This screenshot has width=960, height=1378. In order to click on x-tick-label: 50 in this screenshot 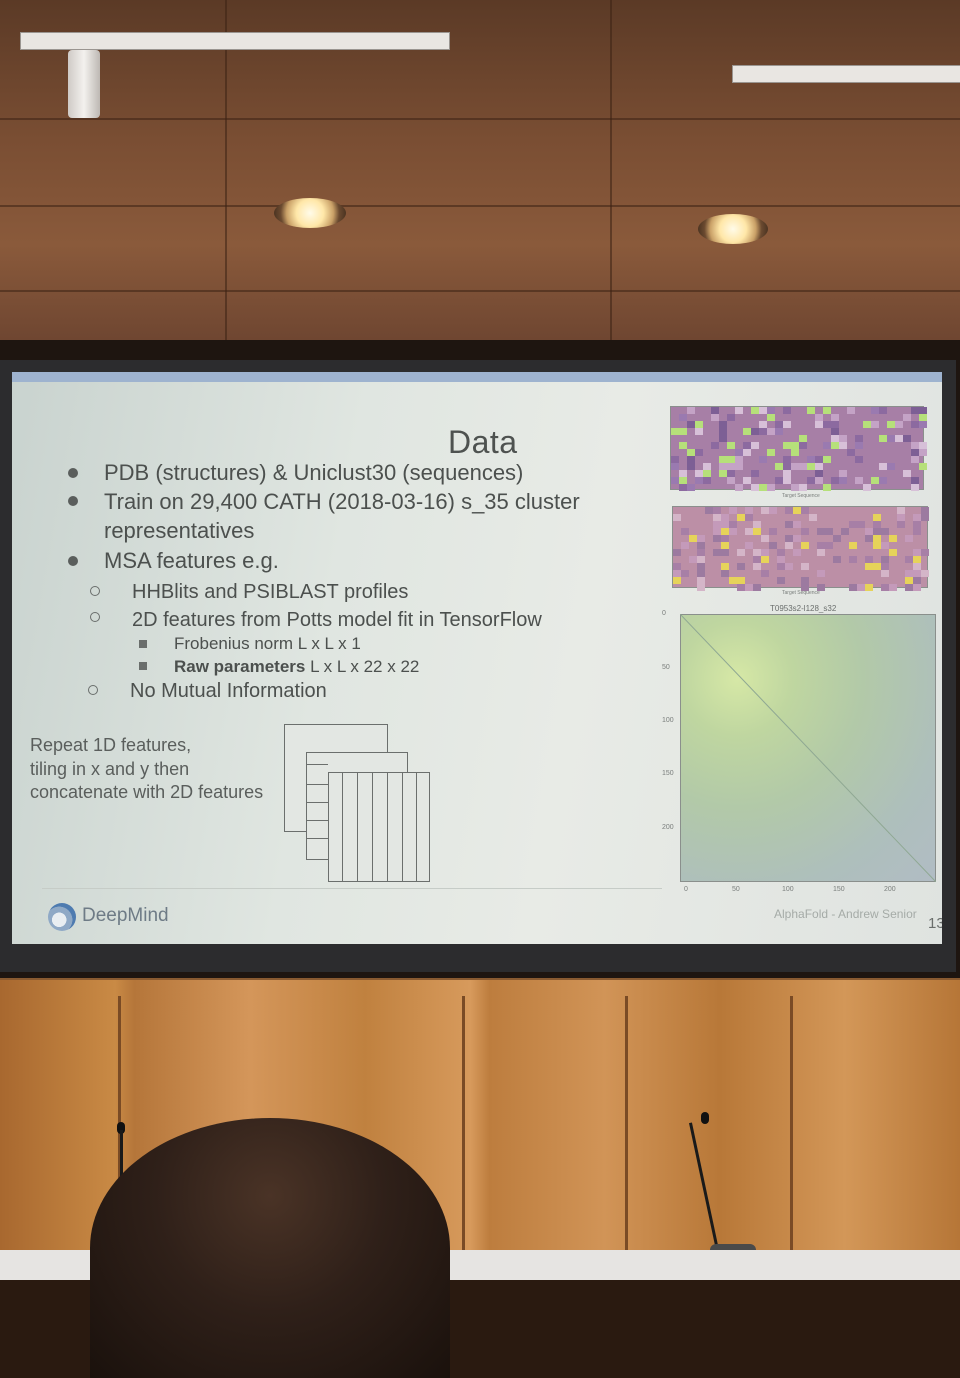, I will do `click(736, 889)`.